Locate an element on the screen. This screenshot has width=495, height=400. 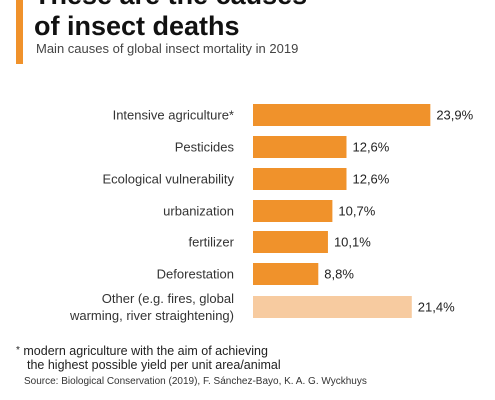
category-label-2: Ecological vulnerability is located at coordinates (168, 179).